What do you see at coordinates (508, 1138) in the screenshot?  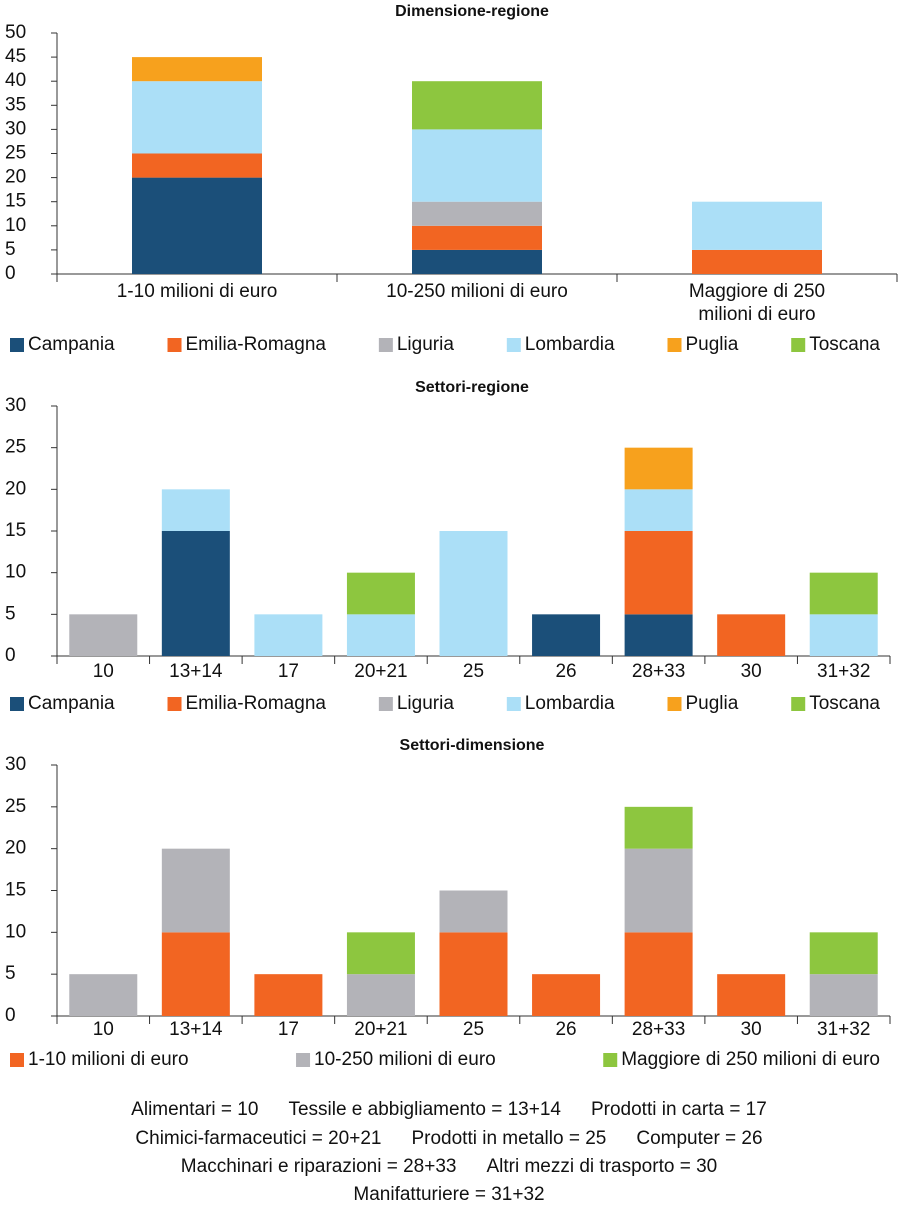 I see `note-item: Prodotti in metallo = 25` at bounding box center [508, 1138].